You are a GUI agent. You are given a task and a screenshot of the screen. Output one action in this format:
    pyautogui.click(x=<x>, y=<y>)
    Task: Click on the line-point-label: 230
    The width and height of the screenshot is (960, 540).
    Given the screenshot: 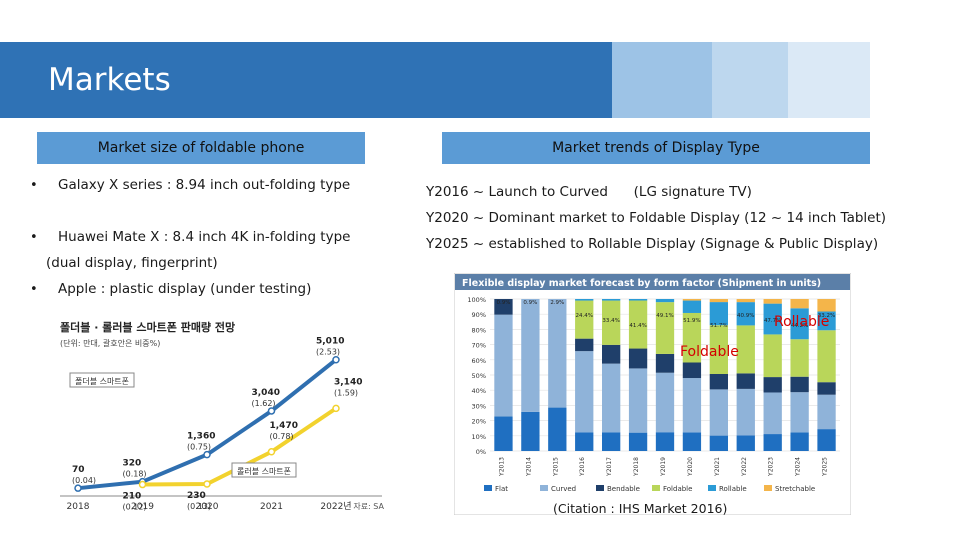 What is the action you would take?
    pyautogui.click(x=196, y=496)
    